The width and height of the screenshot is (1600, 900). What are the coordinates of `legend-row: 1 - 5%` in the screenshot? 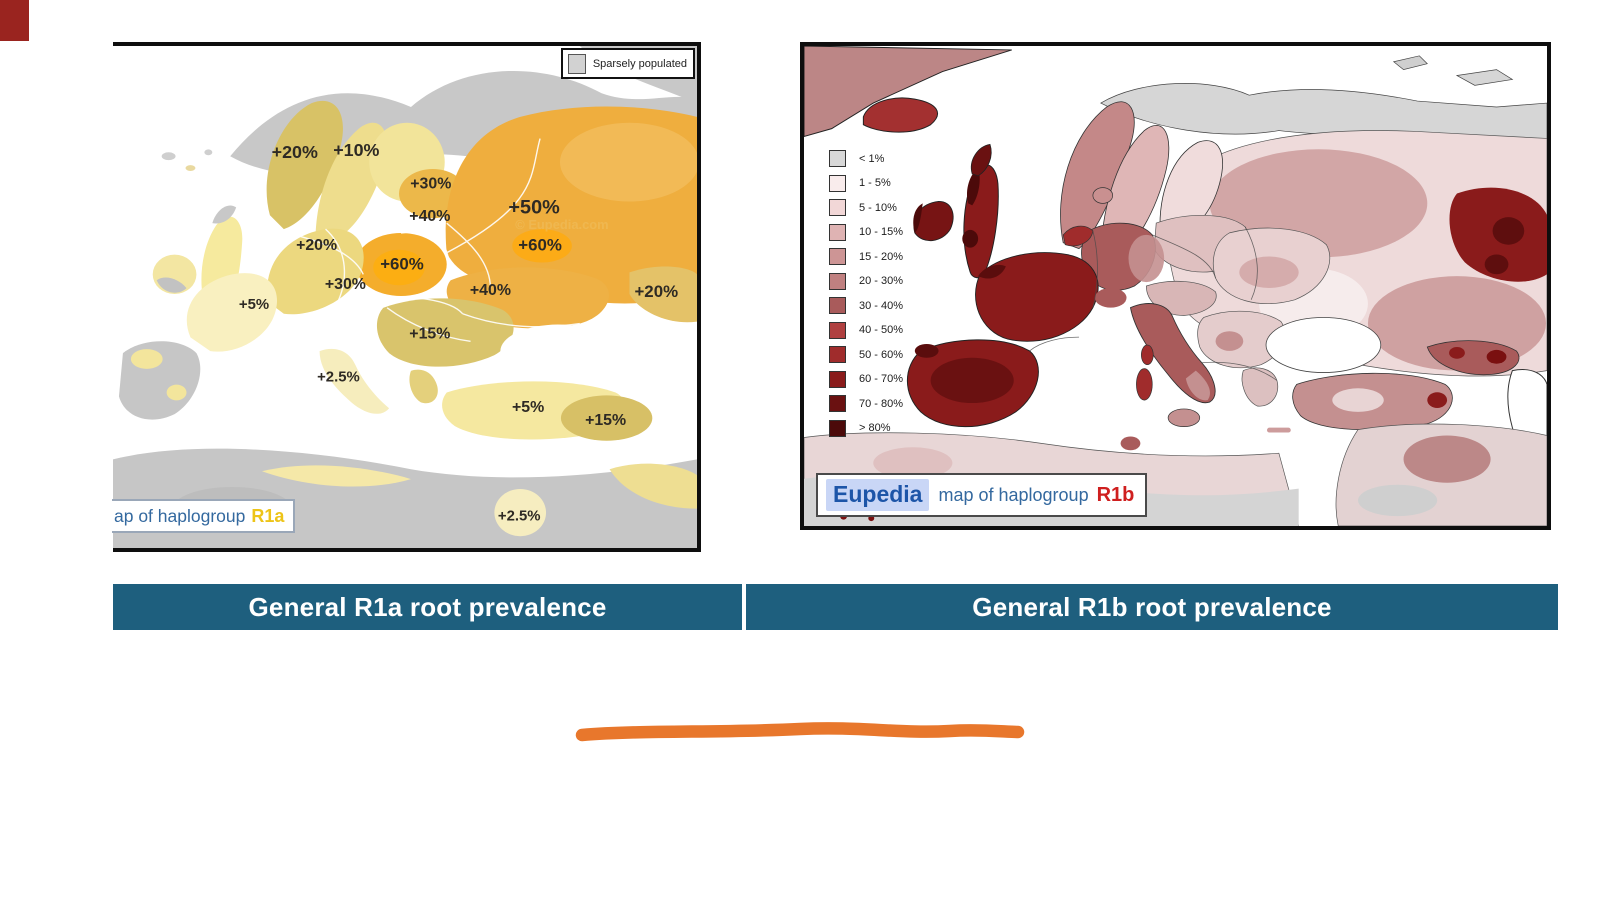 It's located at (866, 183).